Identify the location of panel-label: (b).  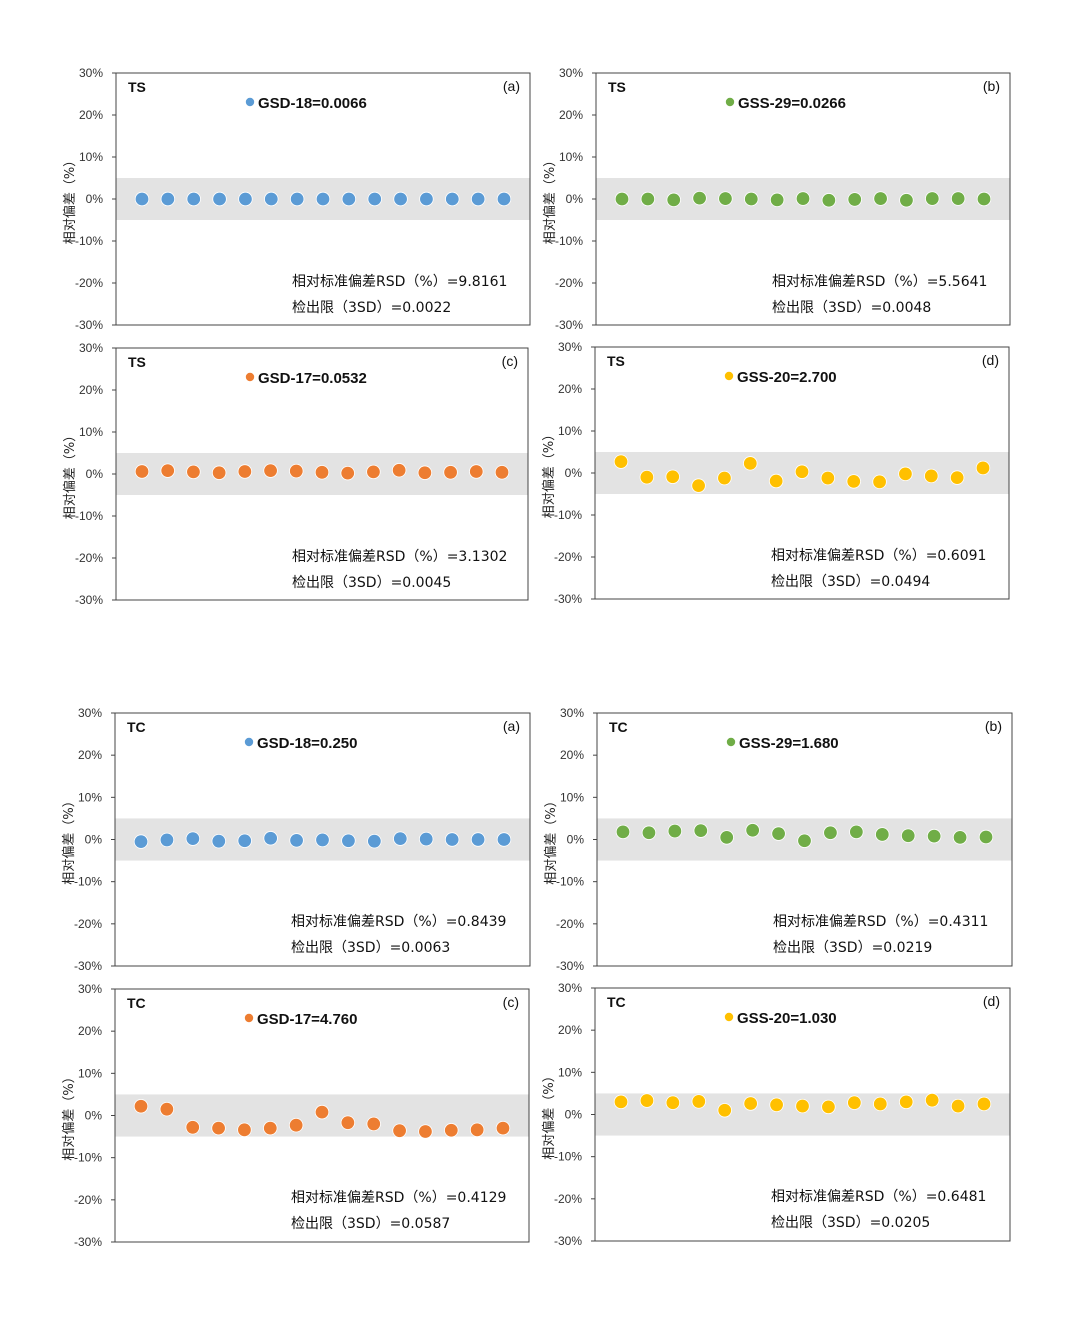
(993, 726).